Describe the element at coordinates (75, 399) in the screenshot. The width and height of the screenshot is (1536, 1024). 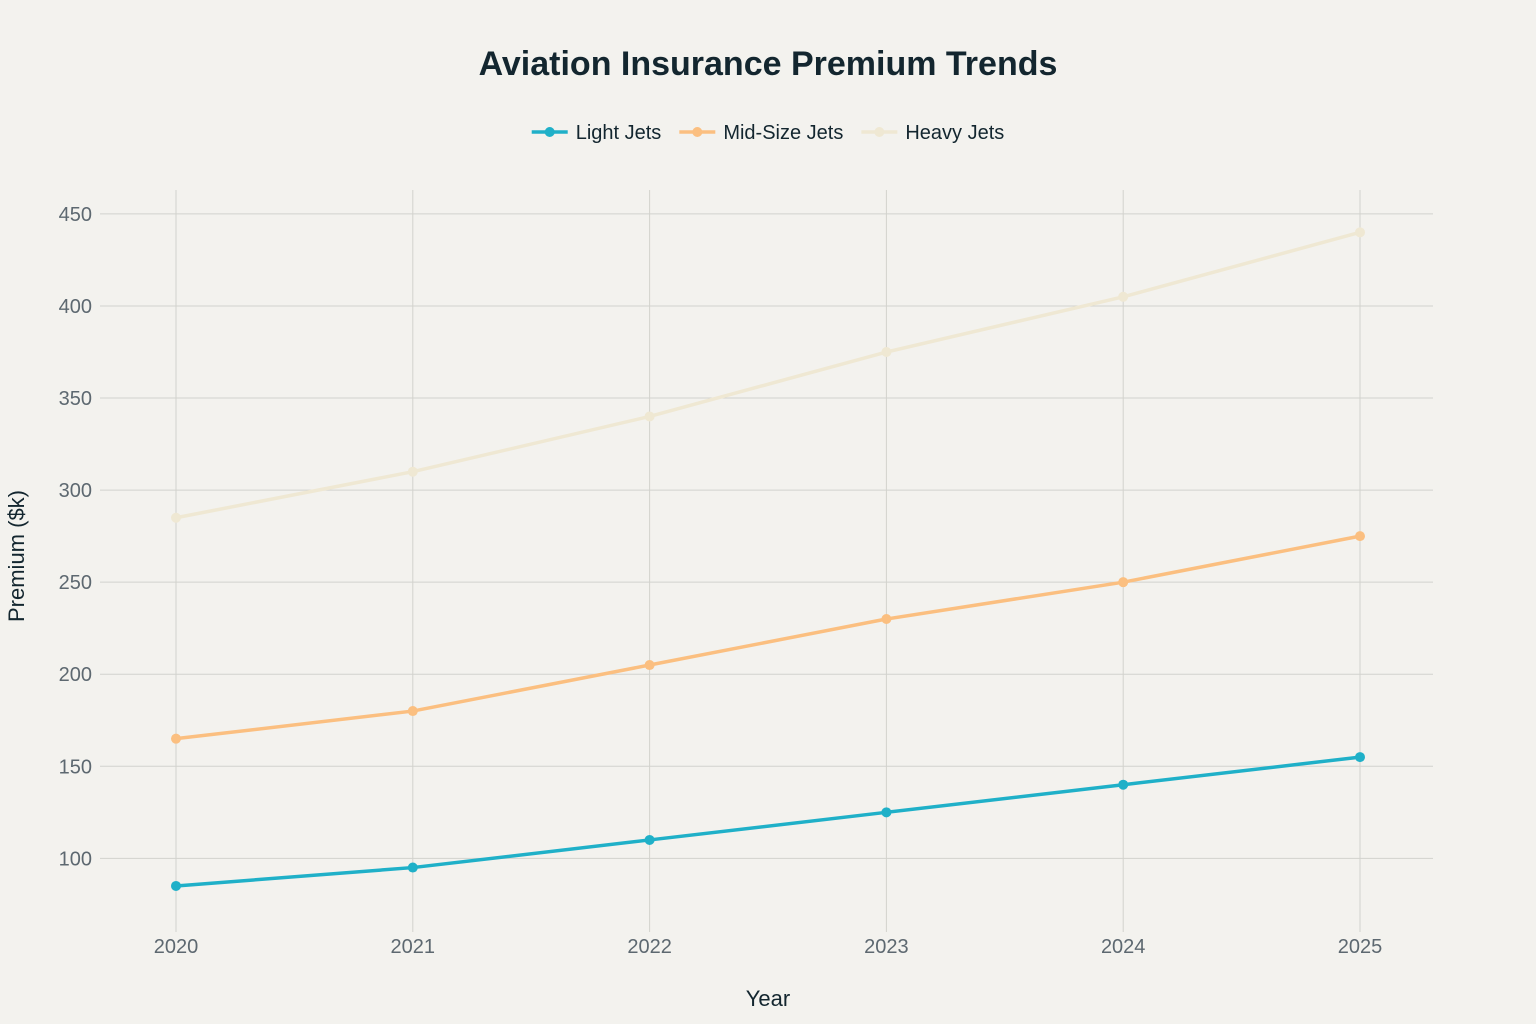
I see `y-tick-label: 350` at that location.